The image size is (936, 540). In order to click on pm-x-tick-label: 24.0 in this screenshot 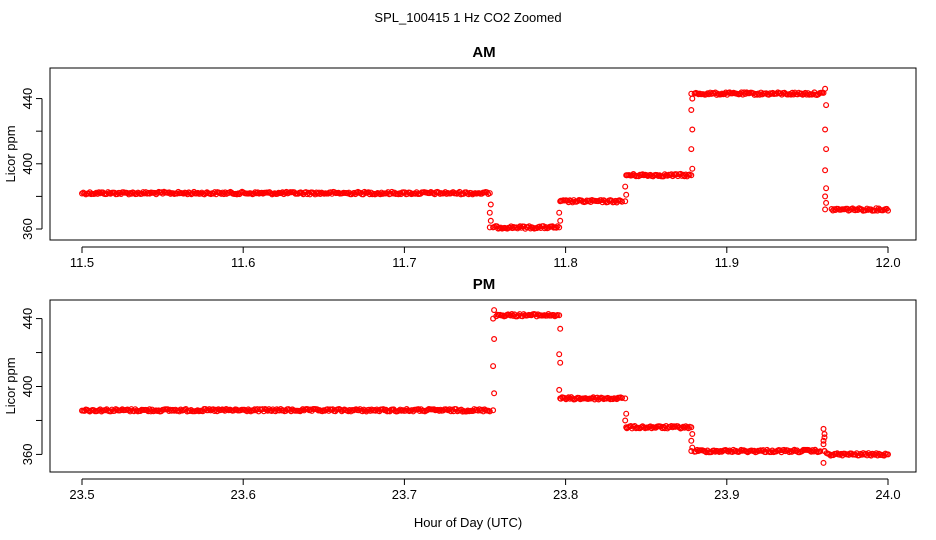, I will do `click(887, 494)`.